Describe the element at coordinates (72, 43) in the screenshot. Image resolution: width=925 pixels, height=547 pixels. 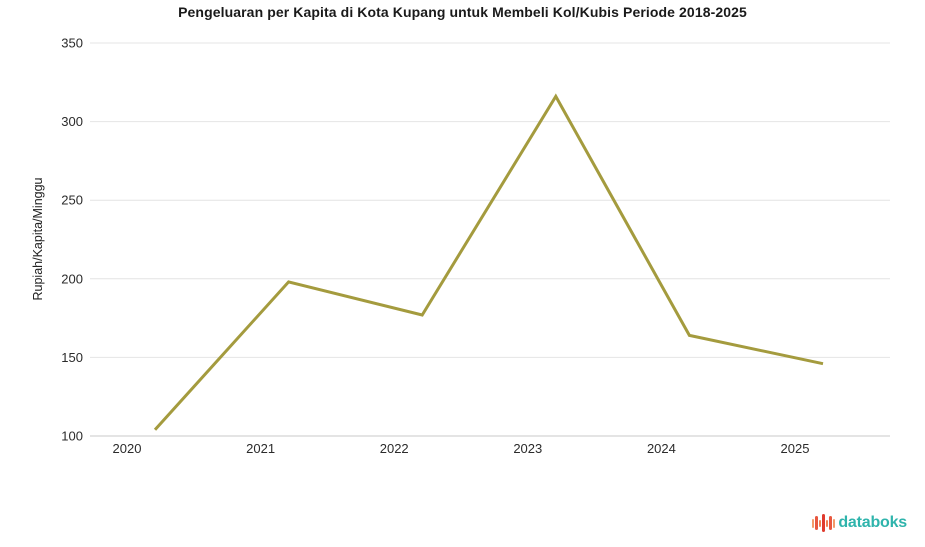
I see `y-tick-label: 350` at that location.